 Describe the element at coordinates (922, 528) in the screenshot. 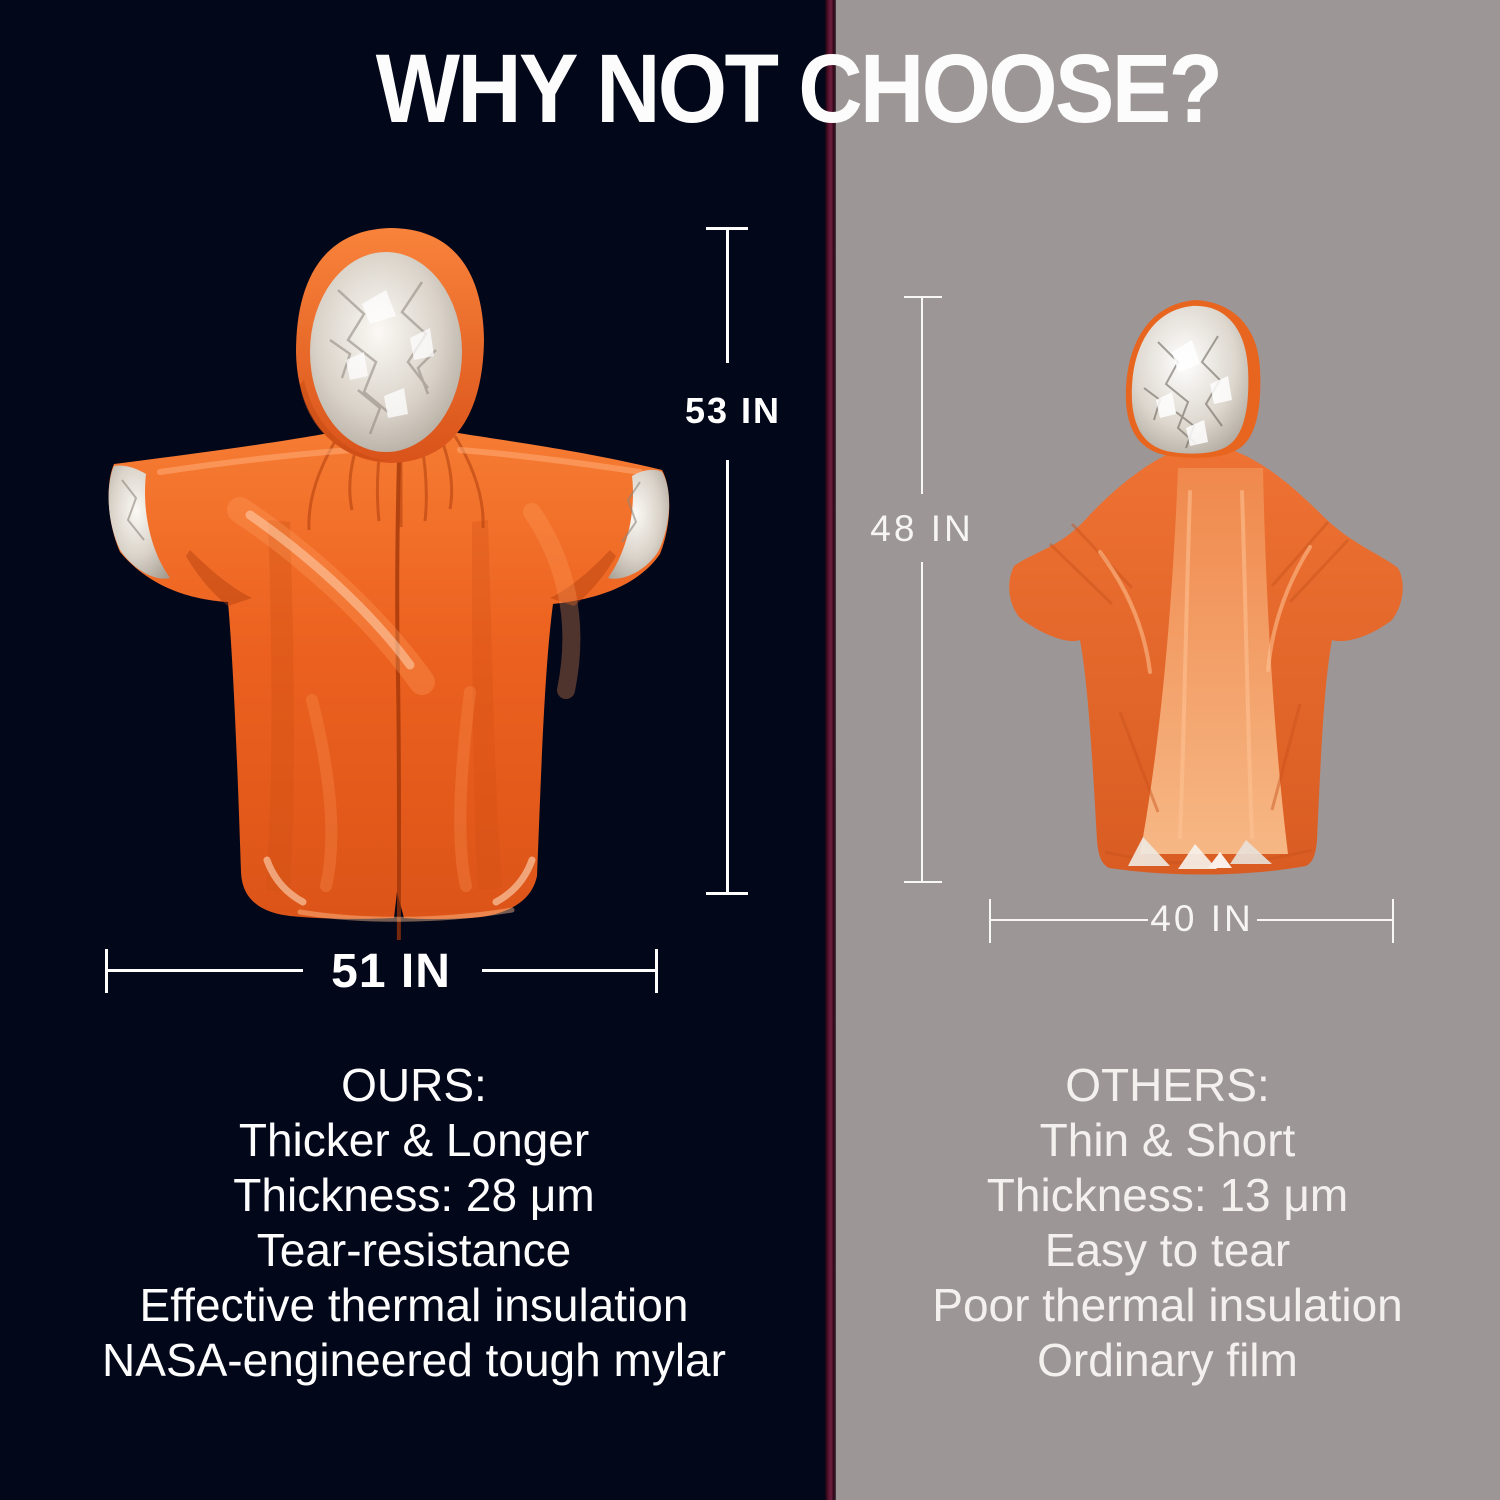

I see `others-height-label: 48 IN` at that location.